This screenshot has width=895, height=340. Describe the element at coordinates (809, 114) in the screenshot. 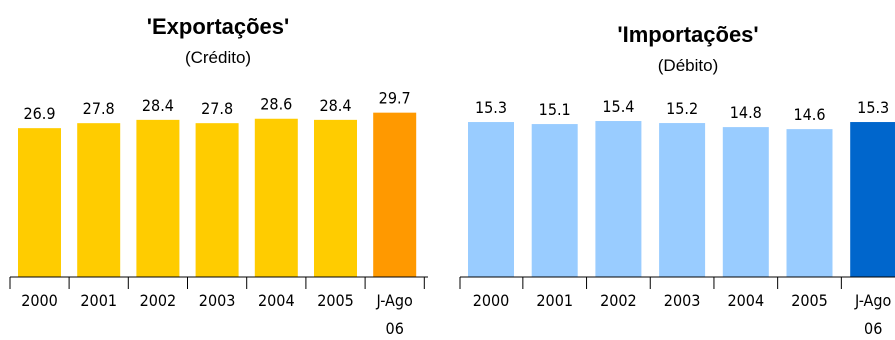

I see `import-value-label: 14.6` at that location.